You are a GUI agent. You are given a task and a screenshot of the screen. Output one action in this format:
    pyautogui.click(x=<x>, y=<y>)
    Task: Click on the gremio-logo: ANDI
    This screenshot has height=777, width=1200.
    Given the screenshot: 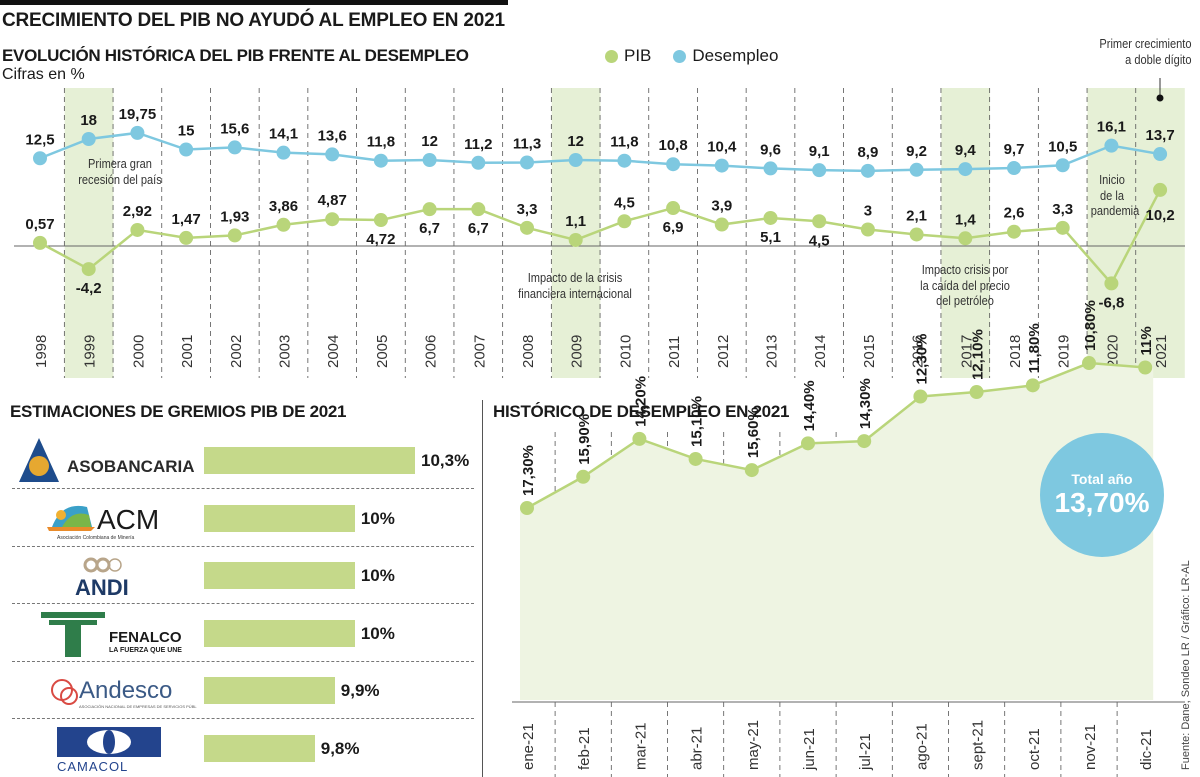 What is the action you would take?
    pyautogui.click(x=107, y=575)
    